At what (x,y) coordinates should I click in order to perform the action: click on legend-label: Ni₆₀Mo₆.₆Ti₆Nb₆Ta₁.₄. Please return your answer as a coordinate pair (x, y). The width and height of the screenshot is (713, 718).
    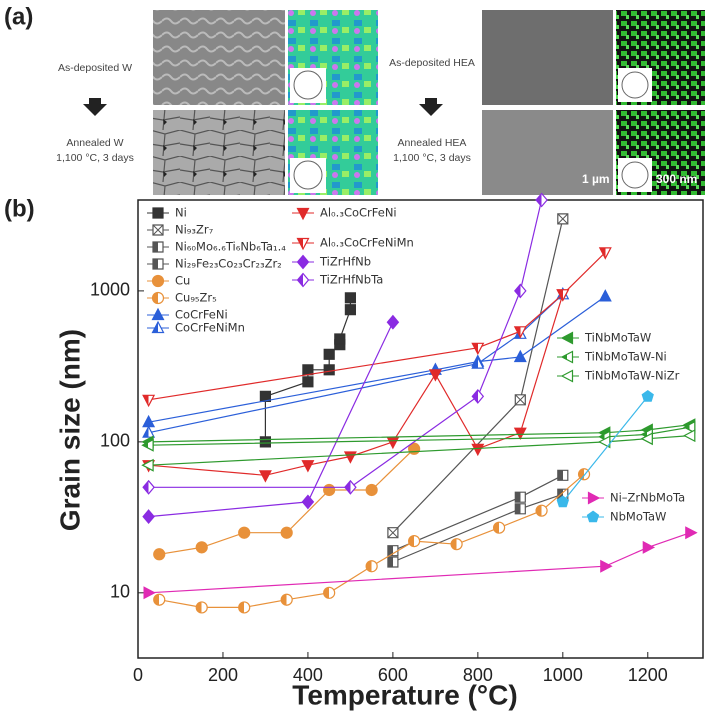
    Looking at the image, I should click on (230, 247).